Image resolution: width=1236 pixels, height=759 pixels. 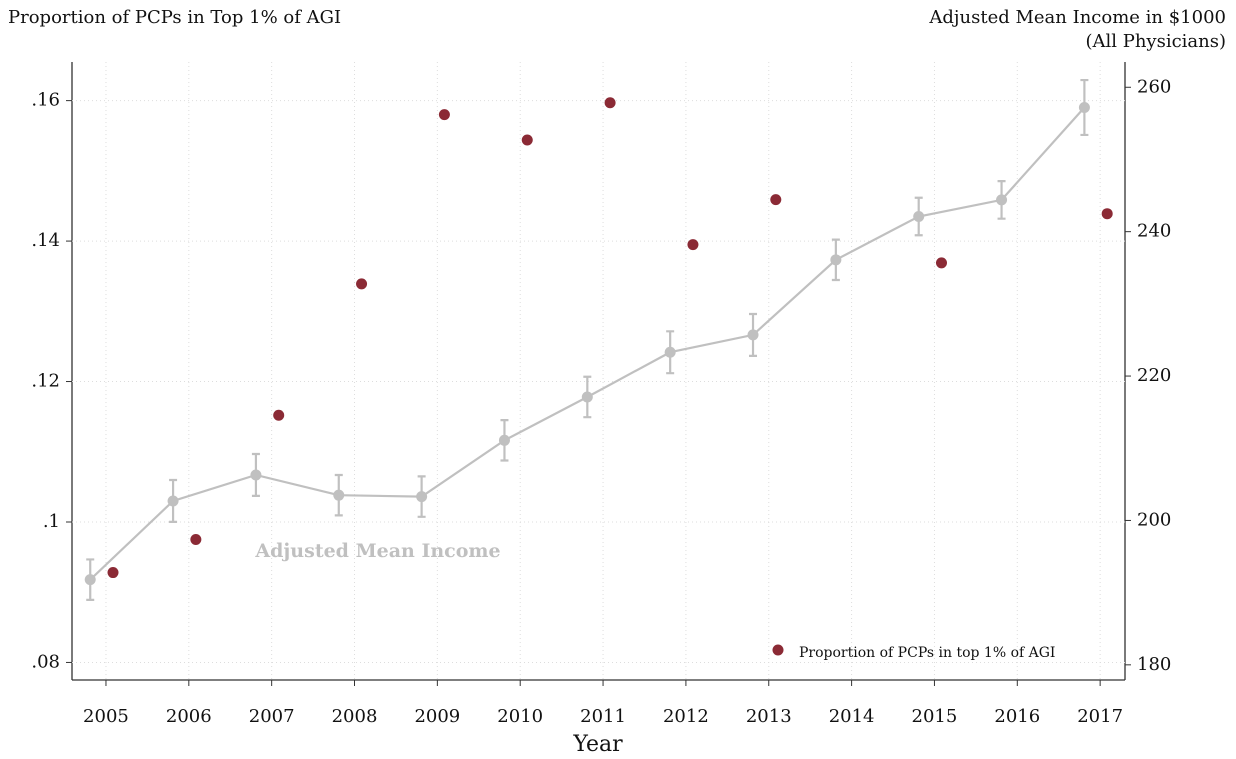 What do you see at coordinates (1154, 664) in the screenshot?
I see `y2-tick-label: 180` at bounding box center [1154, 664].